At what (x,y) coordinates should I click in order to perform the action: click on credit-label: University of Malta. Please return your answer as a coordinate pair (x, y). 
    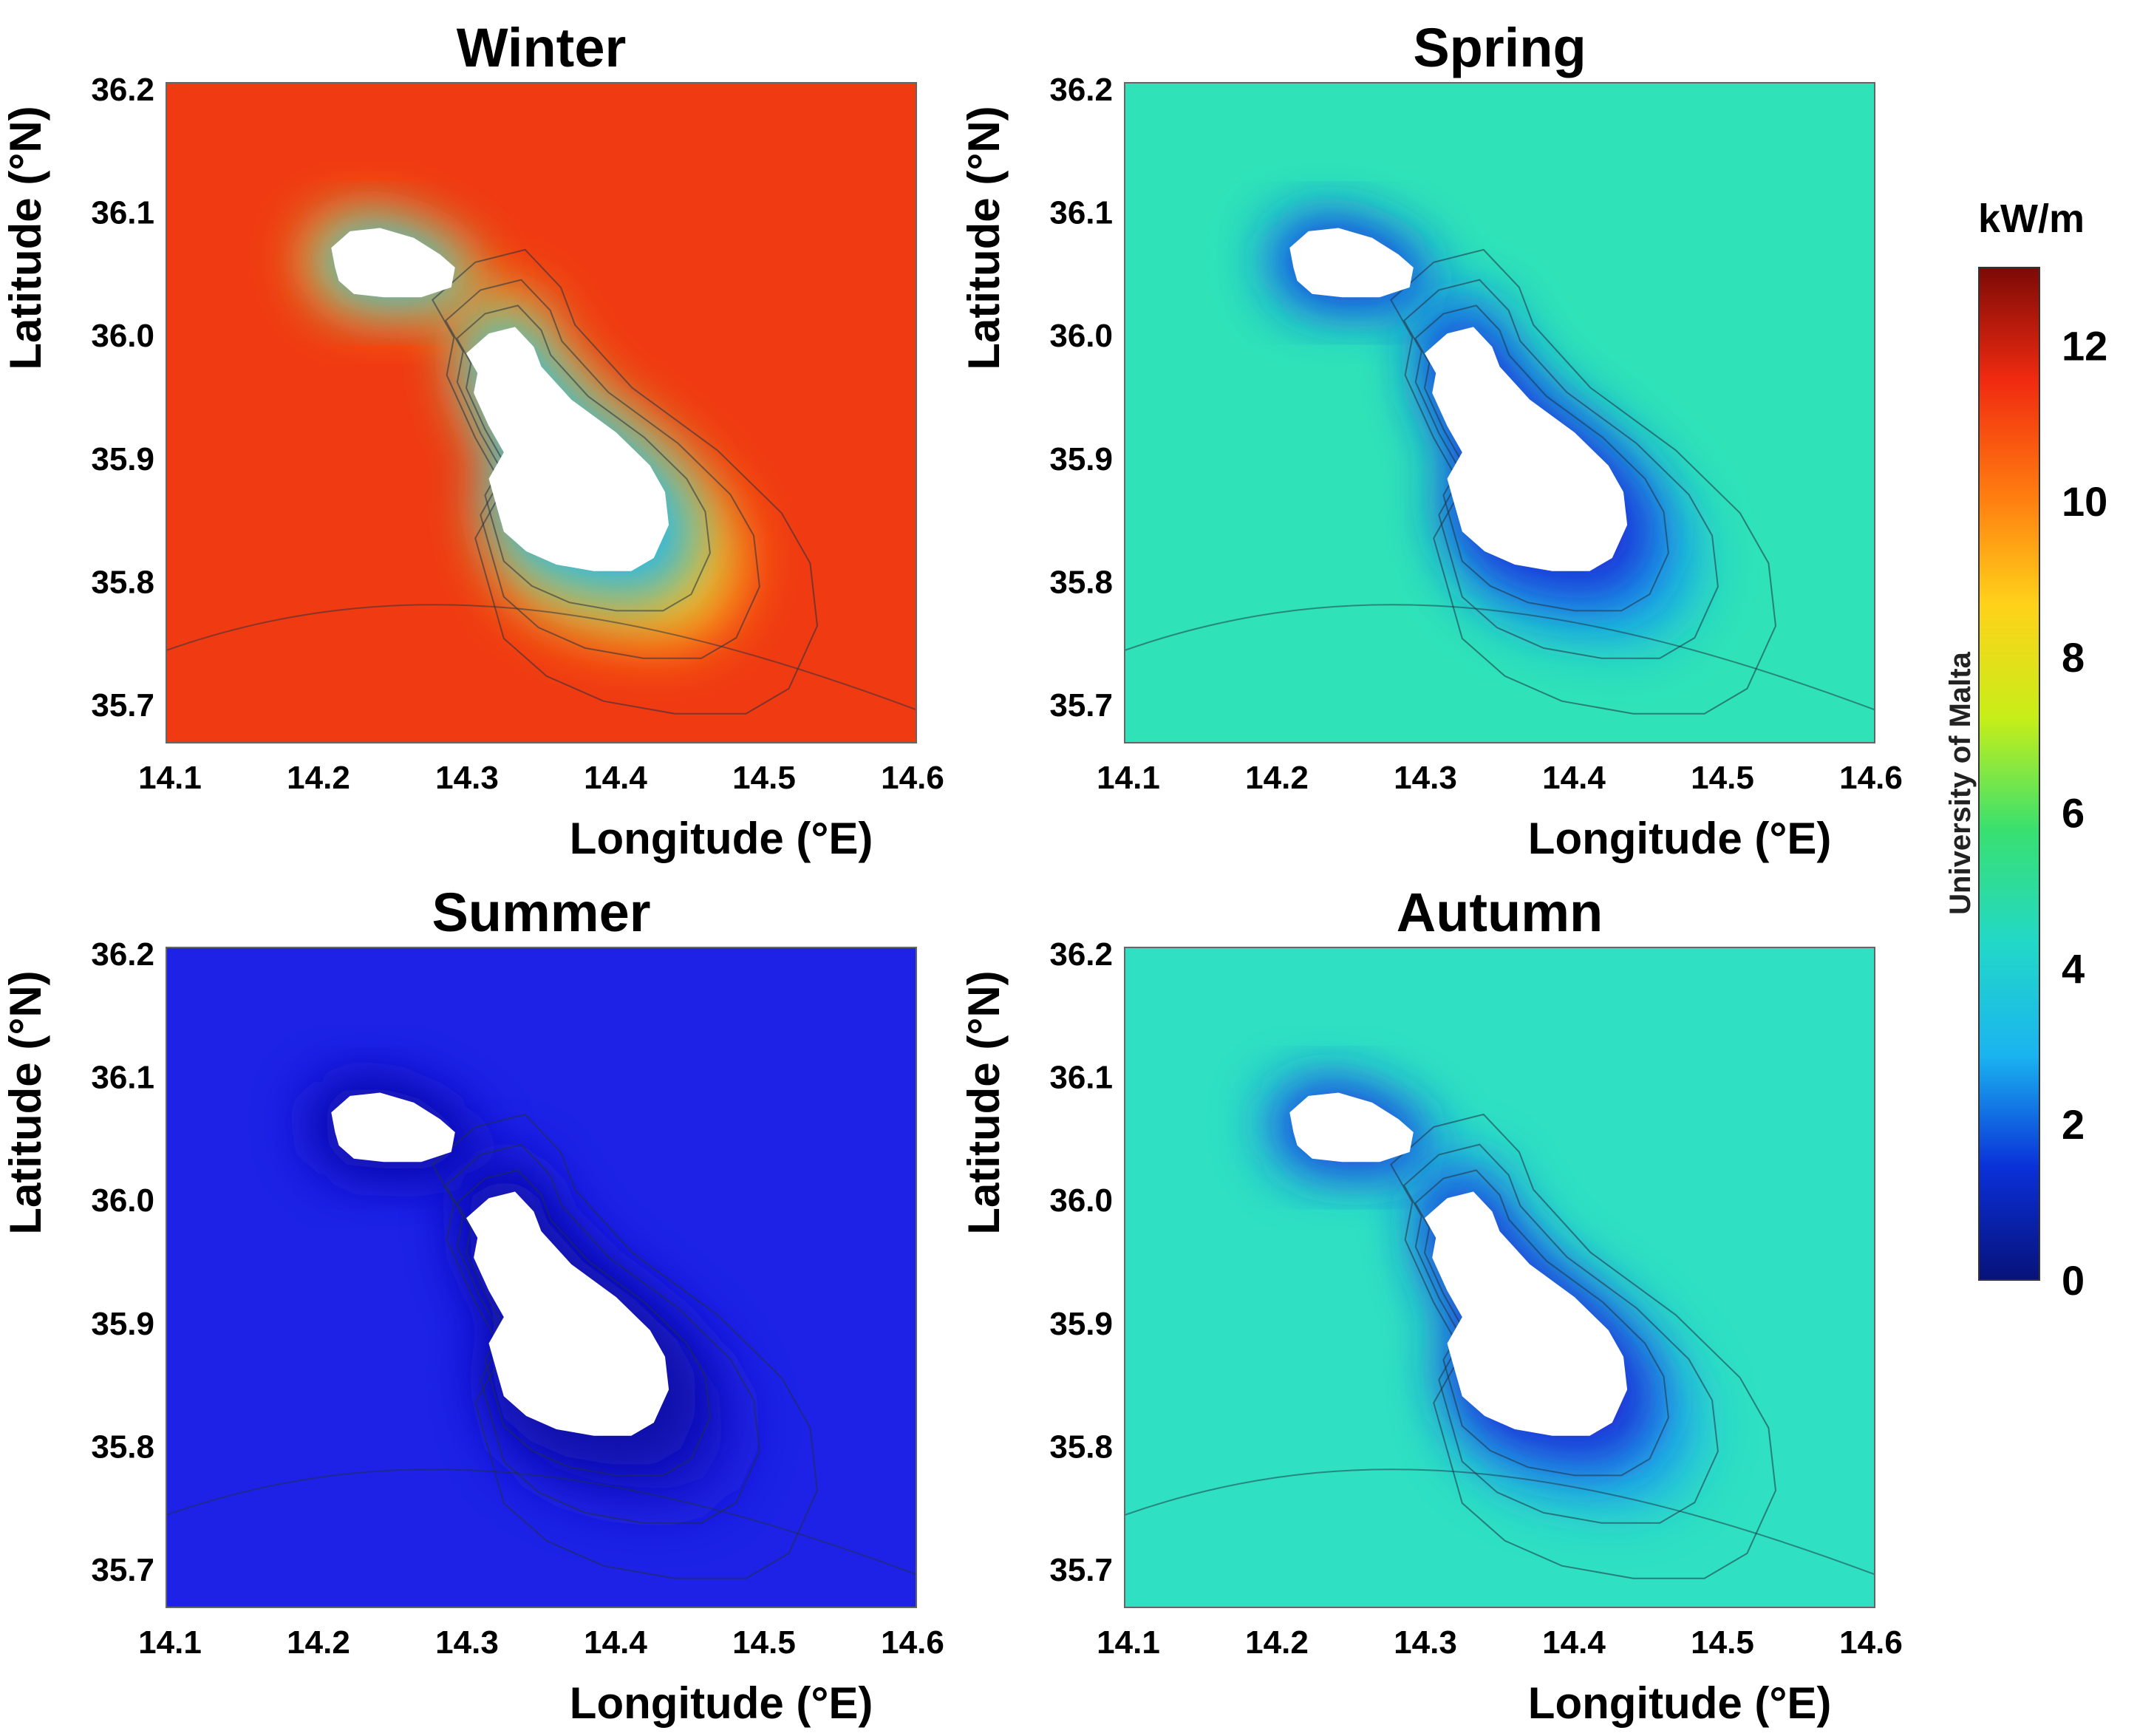
    Looking at the image, I should click on (1961, 783).